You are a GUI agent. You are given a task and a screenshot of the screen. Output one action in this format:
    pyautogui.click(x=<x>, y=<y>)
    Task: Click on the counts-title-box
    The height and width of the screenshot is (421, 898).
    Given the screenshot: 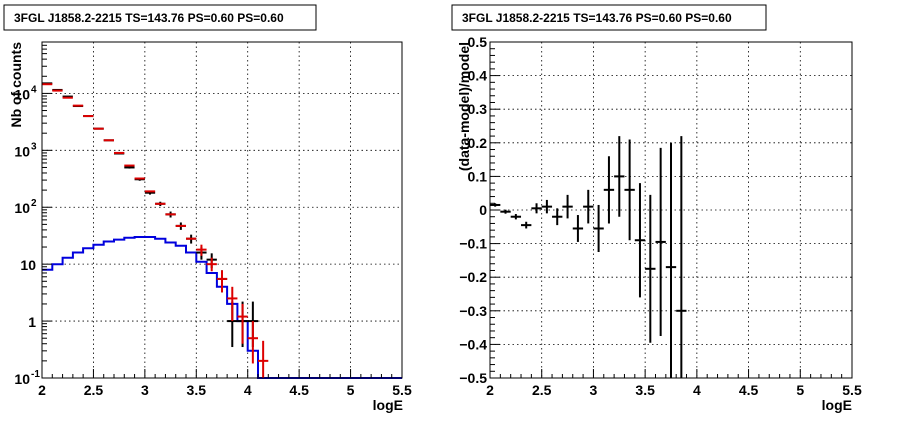 What is the action you would take?
    pyautogui.click(x=160, y=17)
    